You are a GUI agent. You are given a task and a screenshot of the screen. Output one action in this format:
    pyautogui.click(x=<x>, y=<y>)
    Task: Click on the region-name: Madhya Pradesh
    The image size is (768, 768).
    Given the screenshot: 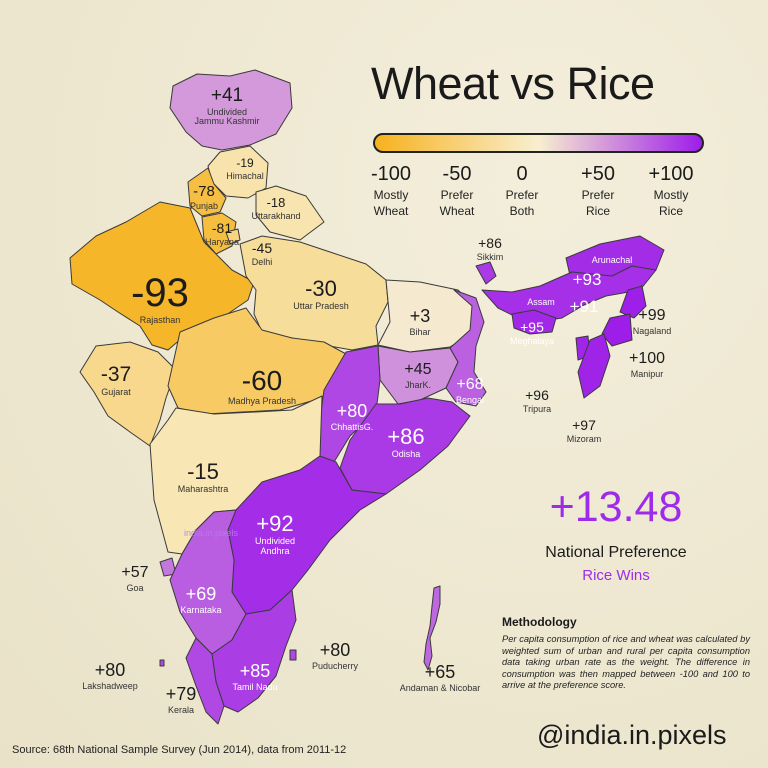 What is the action you would take?
    pyautogui.click(x=262, y=401)
    